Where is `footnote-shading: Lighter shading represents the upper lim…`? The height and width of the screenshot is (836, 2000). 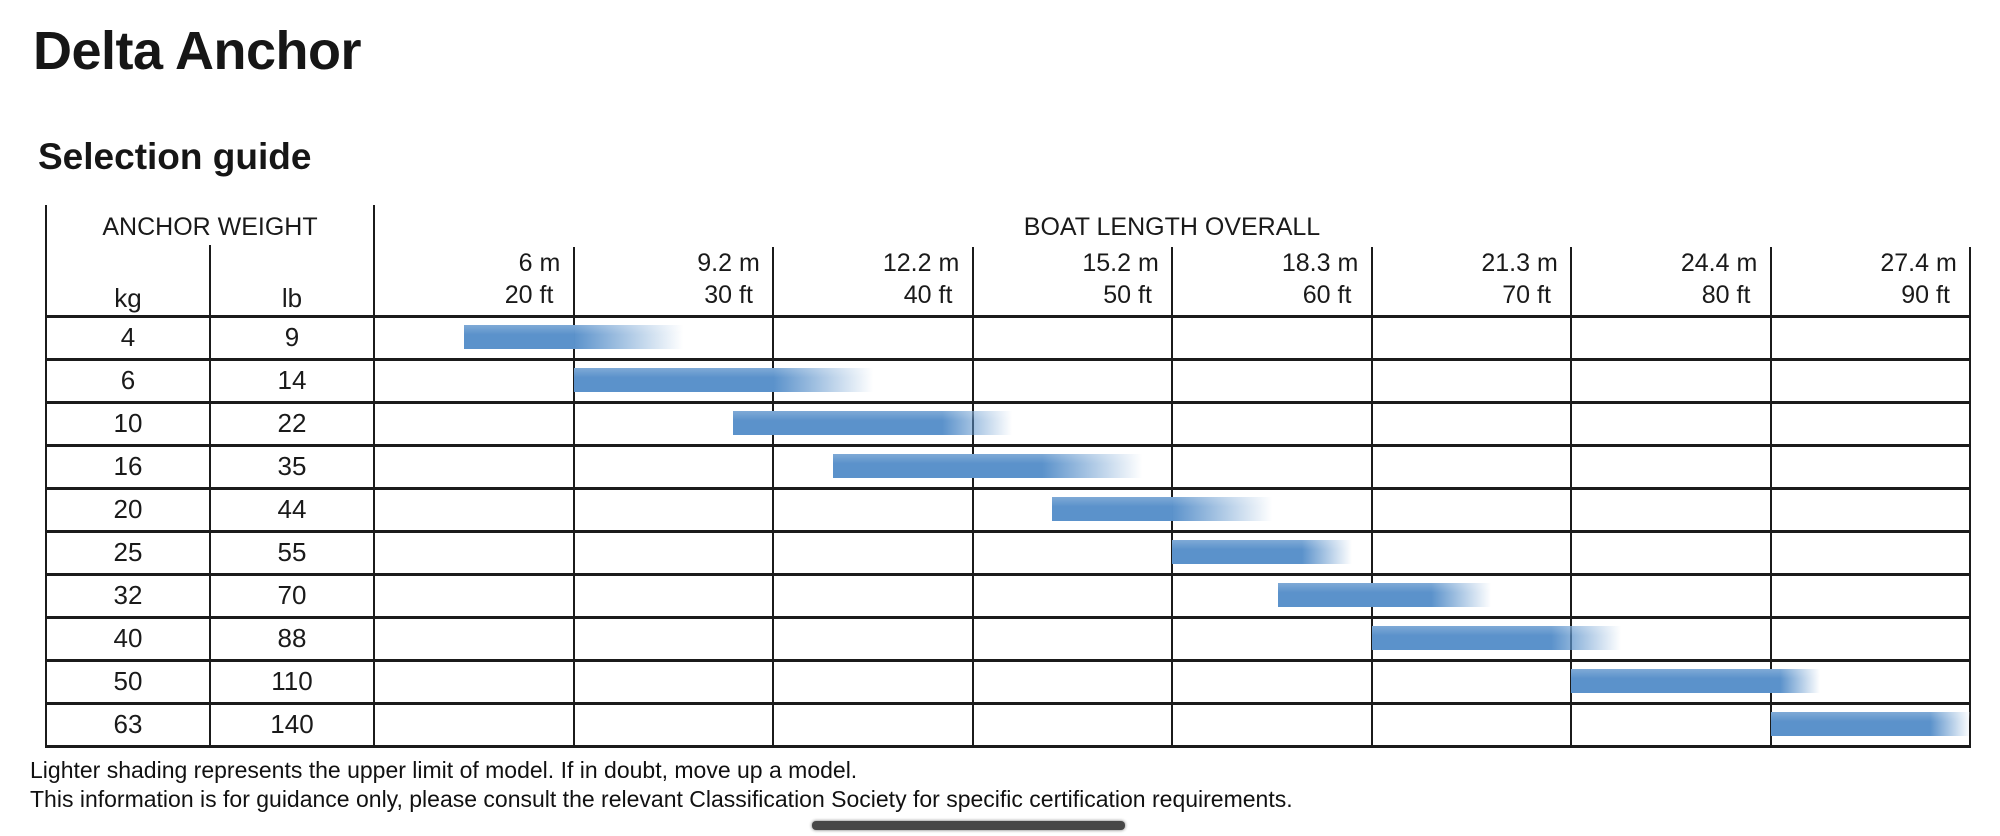 footnote-shading: Lighter shading represents the upper lim… is located at coordinates (444, 770).